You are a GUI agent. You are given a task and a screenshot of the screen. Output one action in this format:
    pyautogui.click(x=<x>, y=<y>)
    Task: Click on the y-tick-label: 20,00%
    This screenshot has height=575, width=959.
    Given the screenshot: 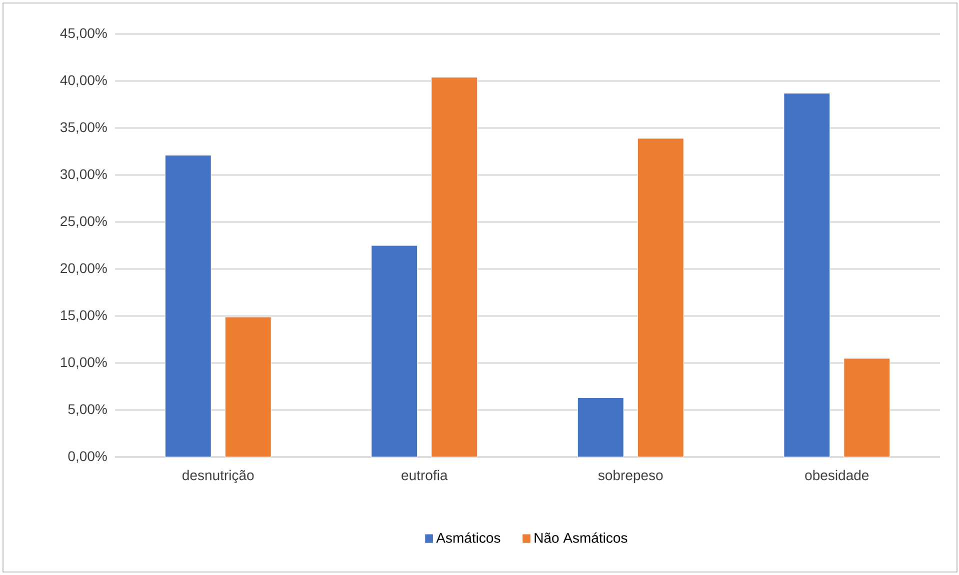 What is the action you would take?
    pyautogui.click(x=83, y=269)
    